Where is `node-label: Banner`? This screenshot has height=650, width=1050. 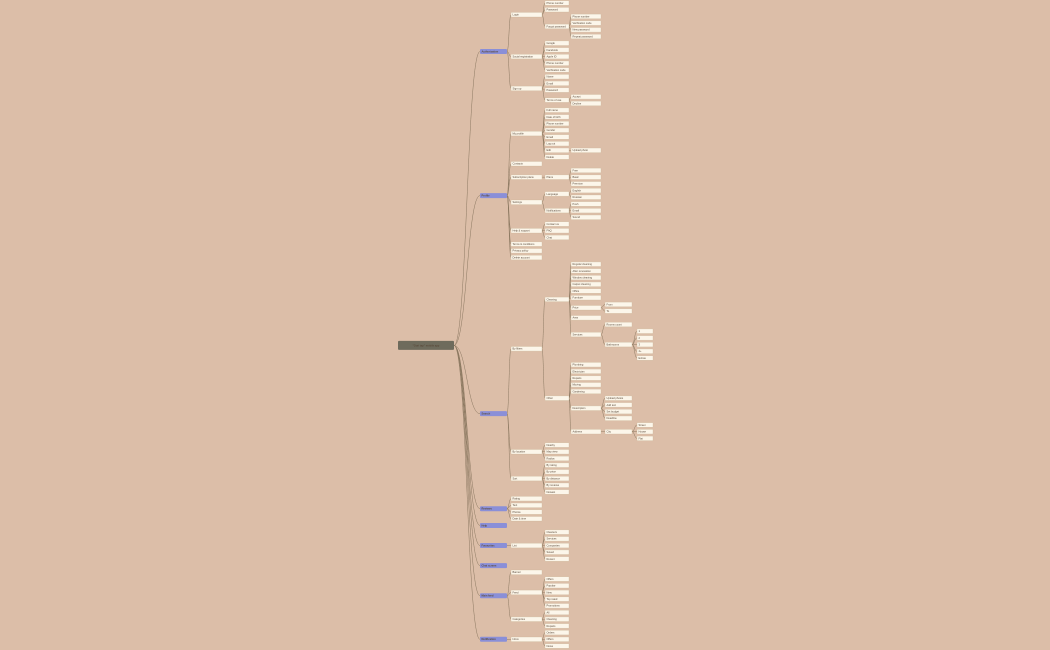
node-label: Banner is located at coordinates (517, 572).